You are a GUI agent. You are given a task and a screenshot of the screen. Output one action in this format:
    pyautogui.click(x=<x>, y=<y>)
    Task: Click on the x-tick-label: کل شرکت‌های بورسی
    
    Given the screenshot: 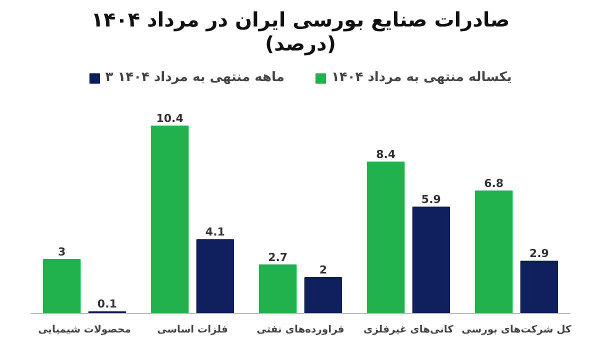 What is the action you would take?
    pyautogui.click(x=517, y=330)
    